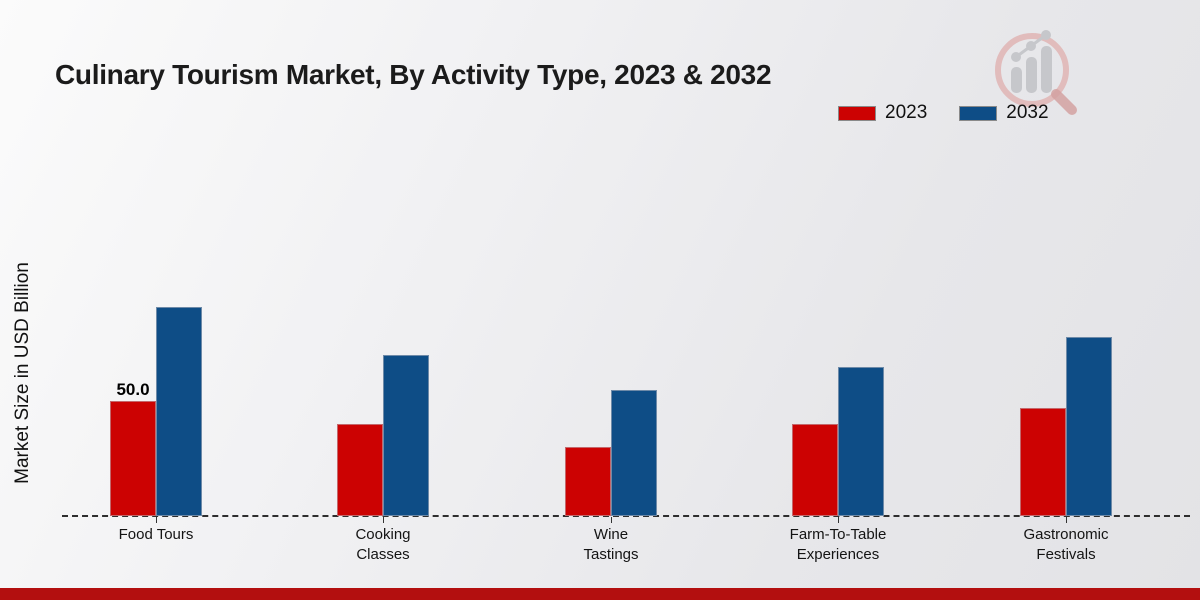 The width and height of the screenshot is (1200, 600). I want to click on magnifier-chart-logo-icon, so click(1036, 72).